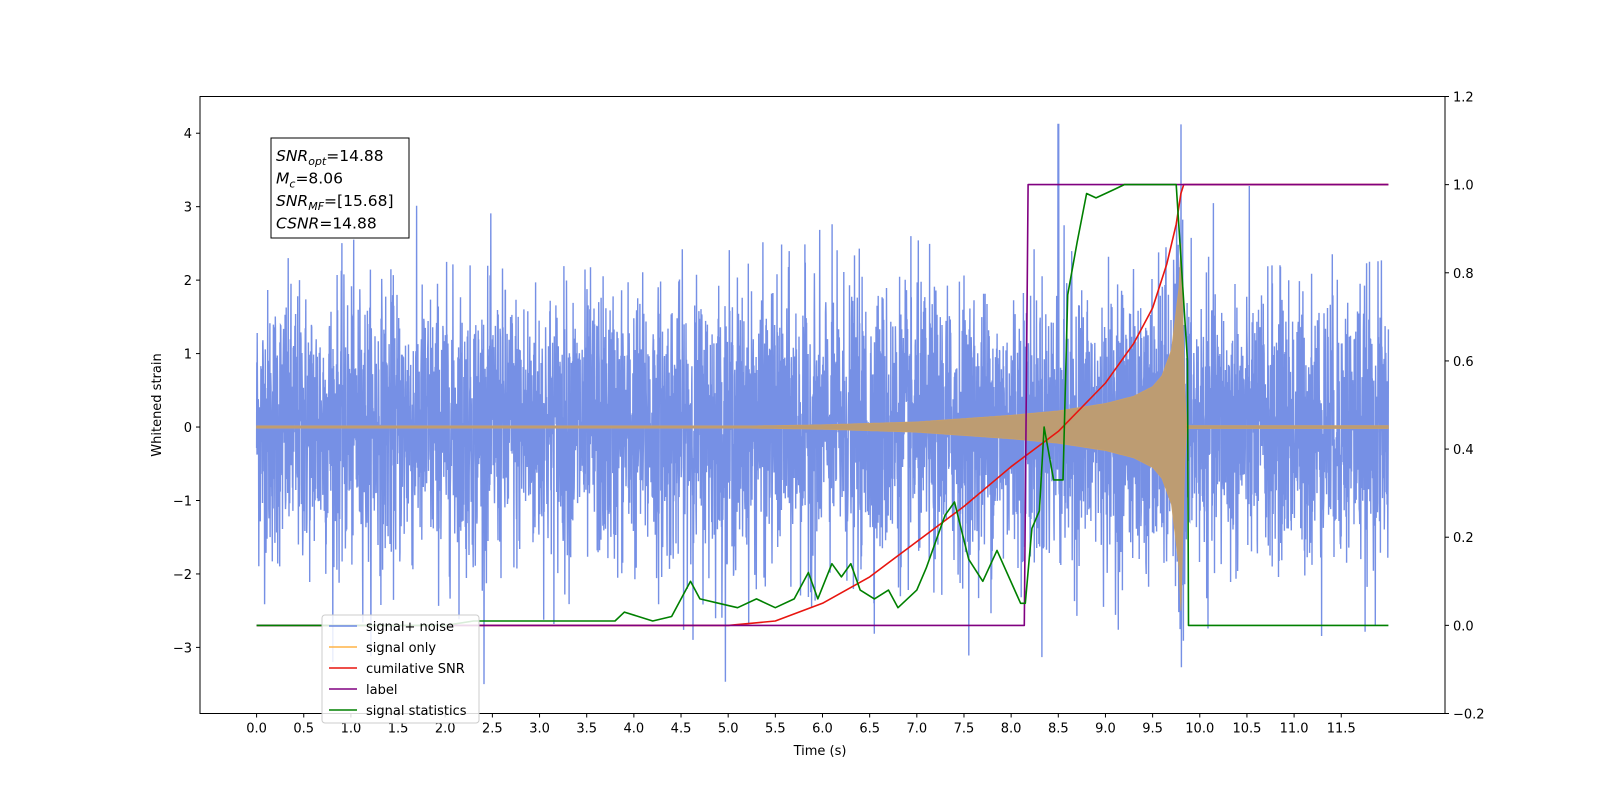 The image size is (1600, 800). Describe the element at coordinates (820, 751) in the screenshot. I see `x-axis-label: Time (s)` at that location.